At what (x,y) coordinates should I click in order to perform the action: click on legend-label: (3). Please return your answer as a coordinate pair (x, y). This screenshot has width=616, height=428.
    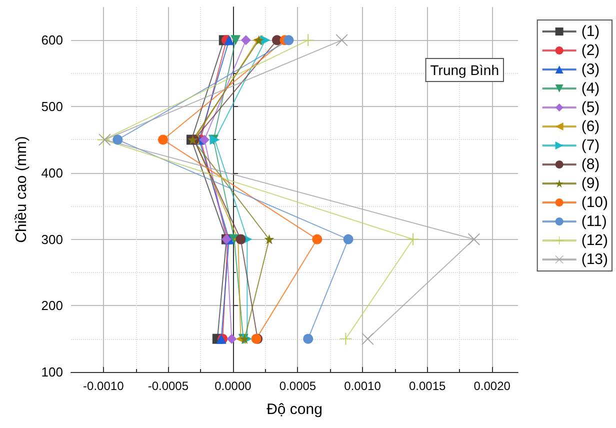
    Looking at the image, I should click on (590, 69).